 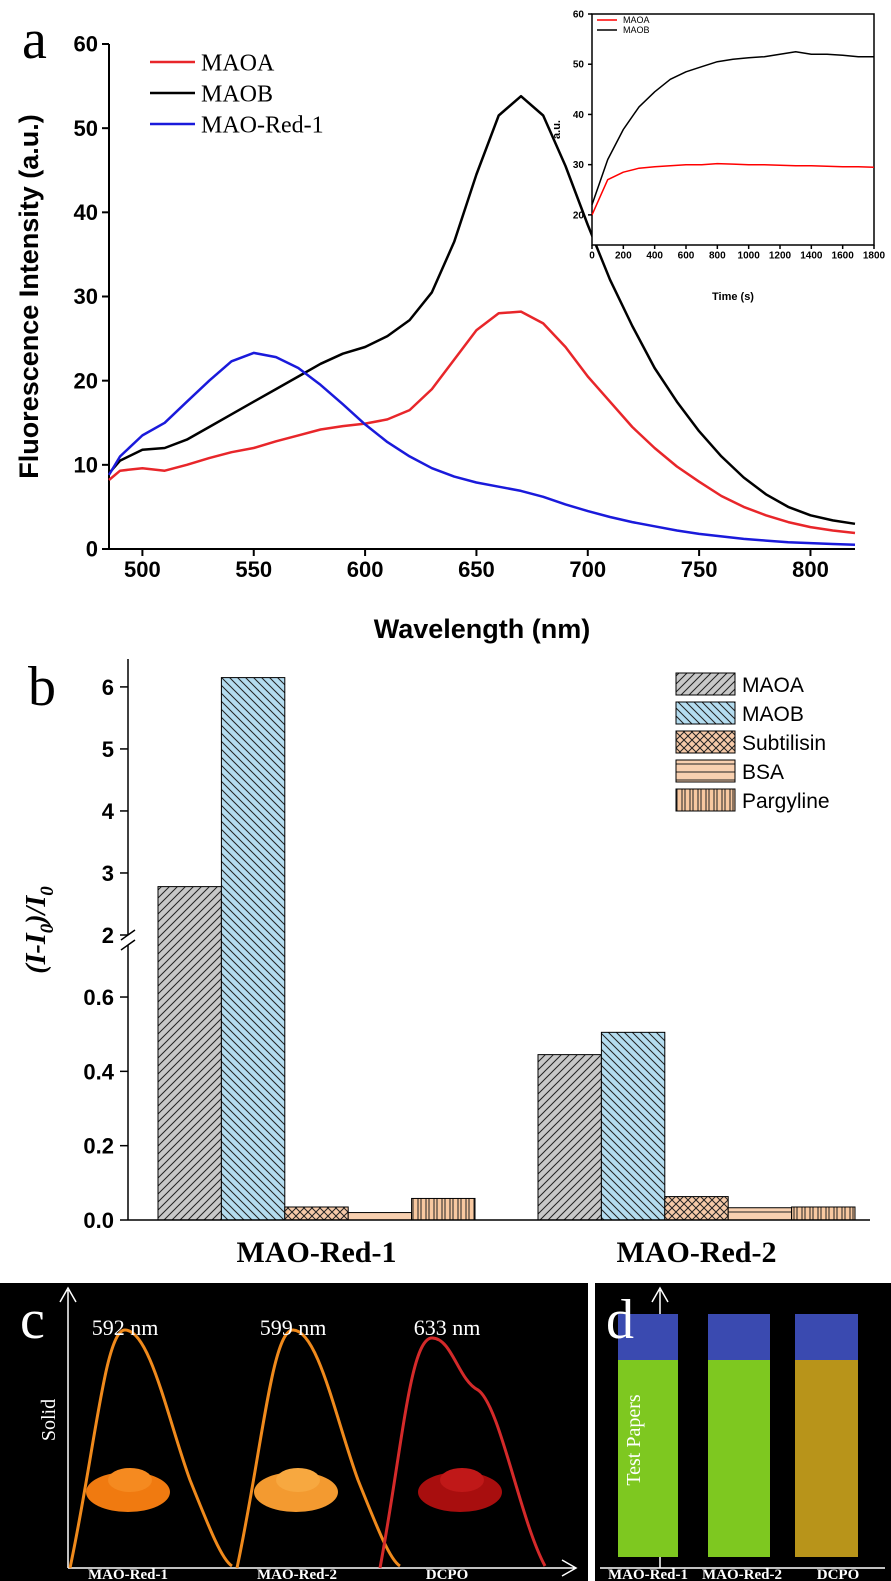 I want to click on panel-c-axes, so click(x=318, y=1431).